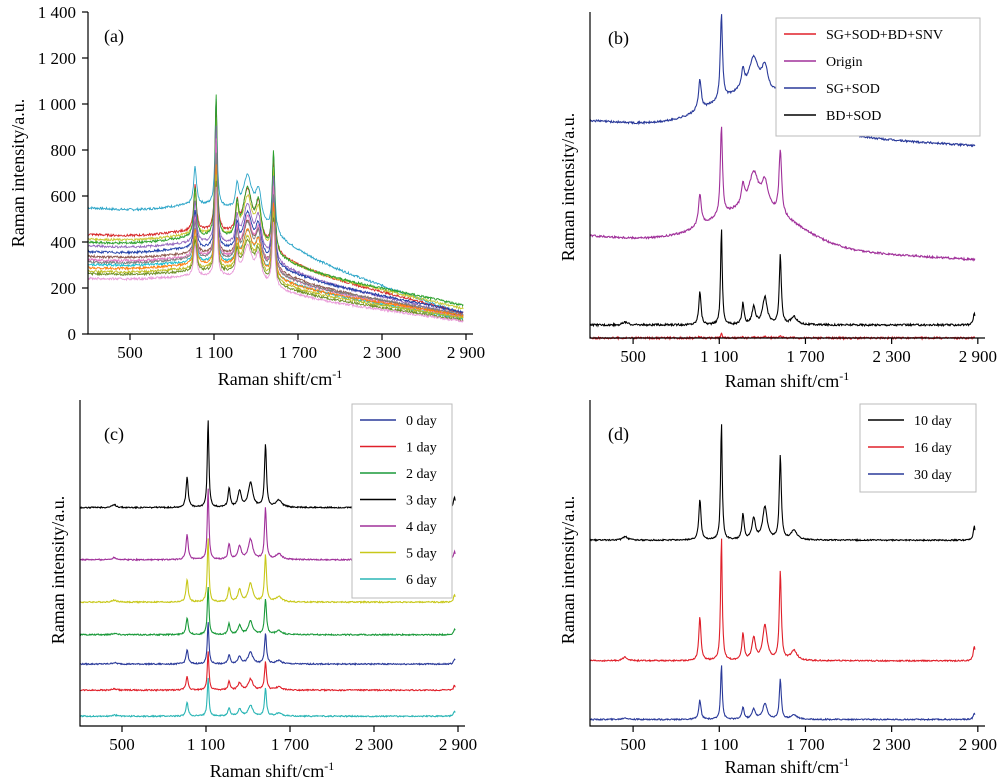 The image size is (1000, 784). What do you see at coordinates (421, 421) in the screenshot?
I see `legend-label: 0 day` at bounding box center [421, 421].